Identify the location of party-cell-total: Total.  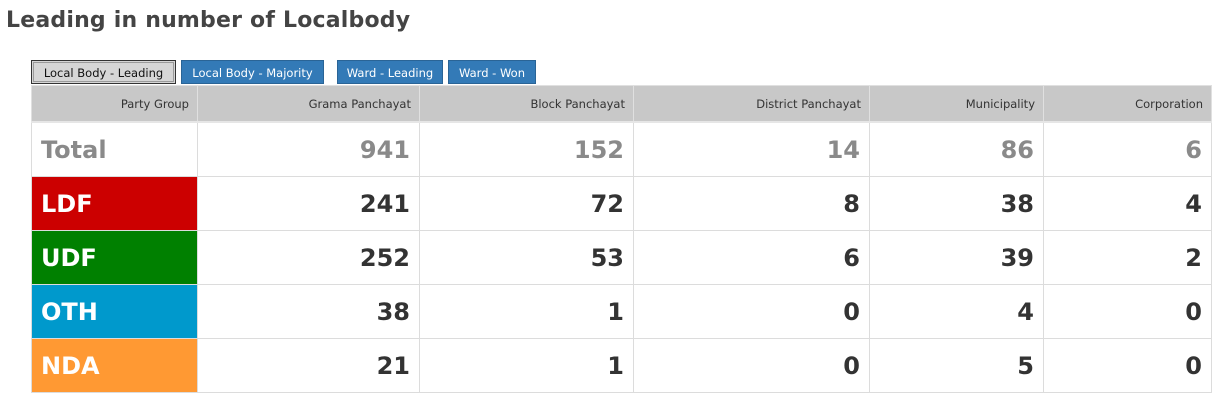
(114, 149).